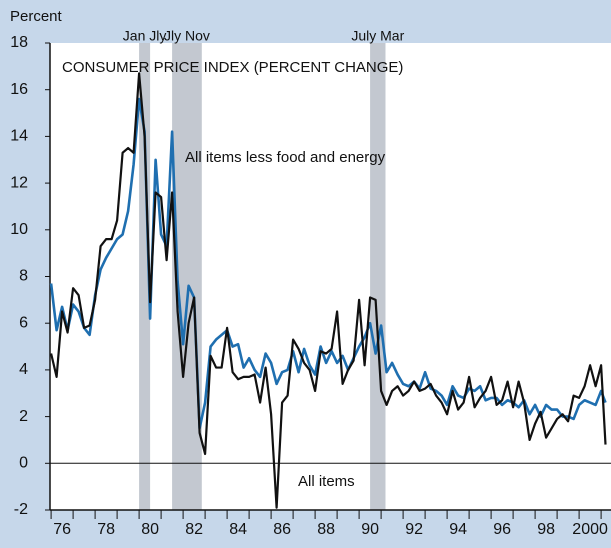 The height and width of the screenshot is (548, 611). Describe the element at coordinates (458, 529) in the screenshot. I see `x-tick-label: 94` at that location.